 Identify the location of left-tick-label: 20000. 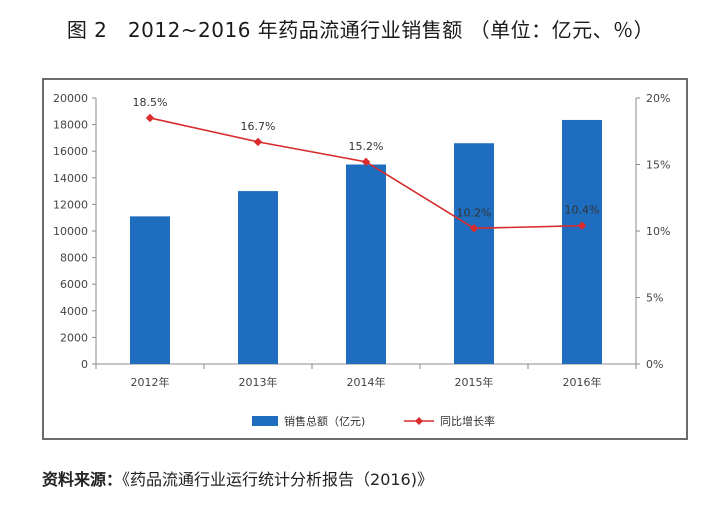
(70, 98).